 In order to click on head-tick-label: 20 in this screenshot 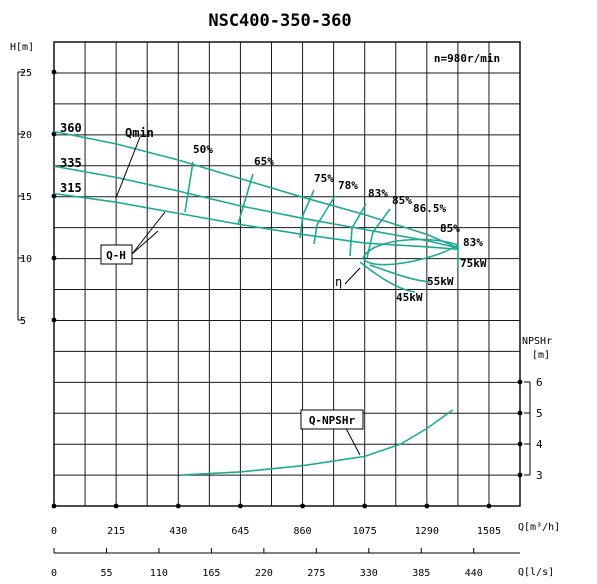, I will do `click(26, 135)`.